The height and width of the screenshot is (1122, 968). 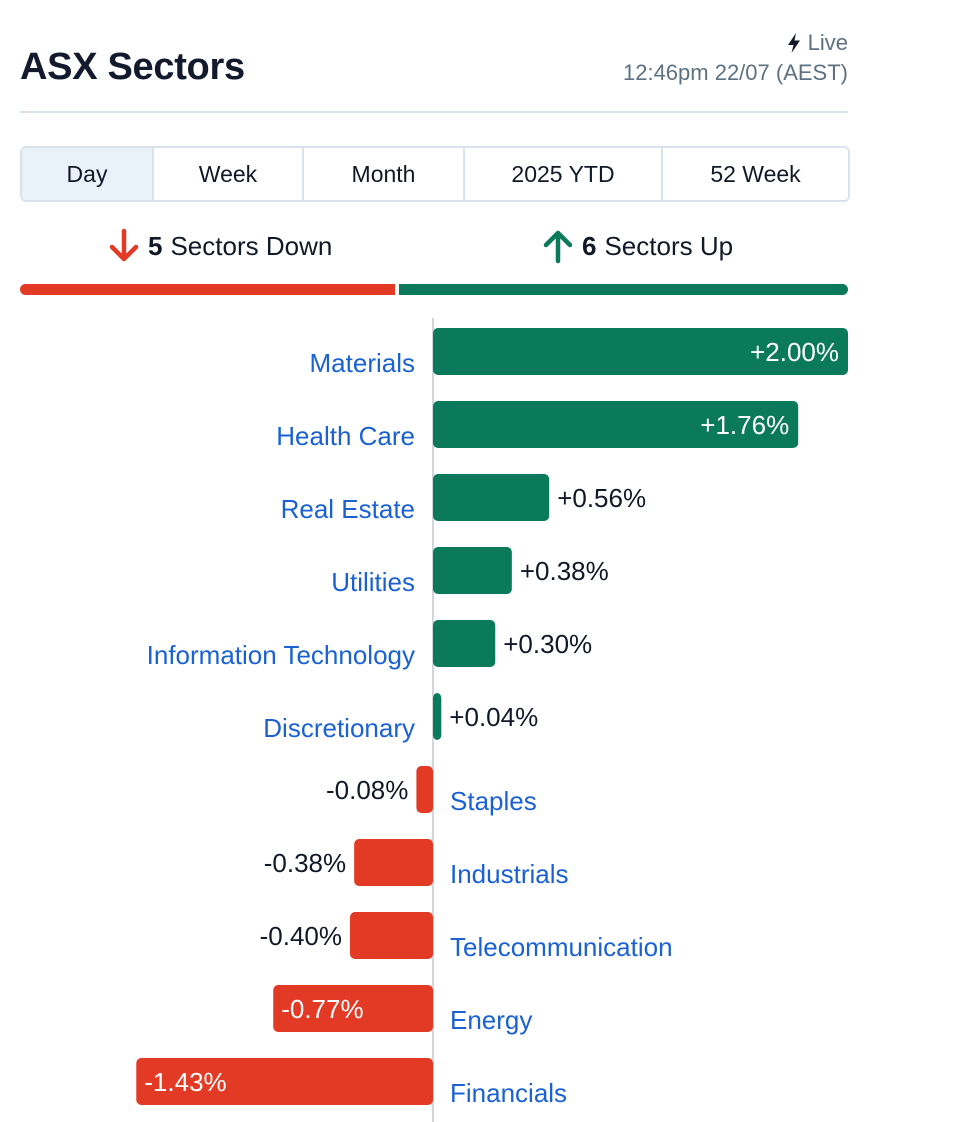 I want to click on value-label: +0.38%, so click(x=564, y=571).